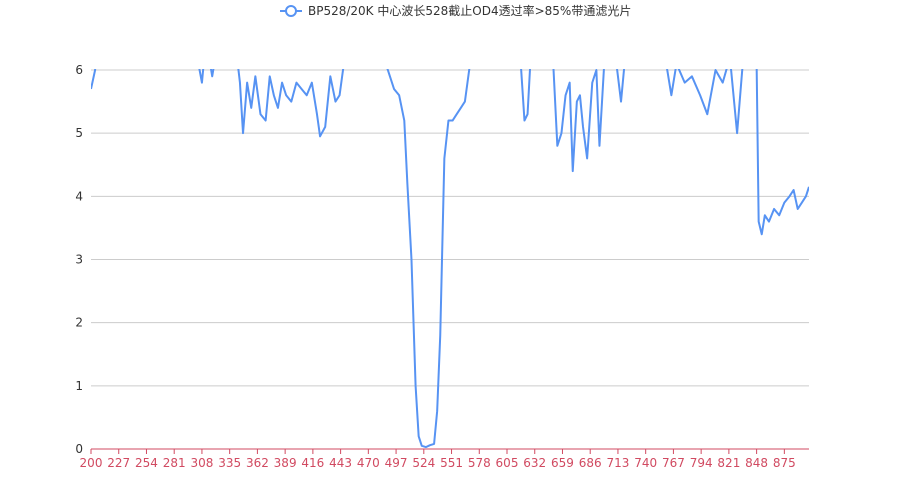 The width and height of the screenshot is (900, 504). Describe the element at coordinates (79, 386) in the screenshot. I see `y-tick-label: 1` at that location.